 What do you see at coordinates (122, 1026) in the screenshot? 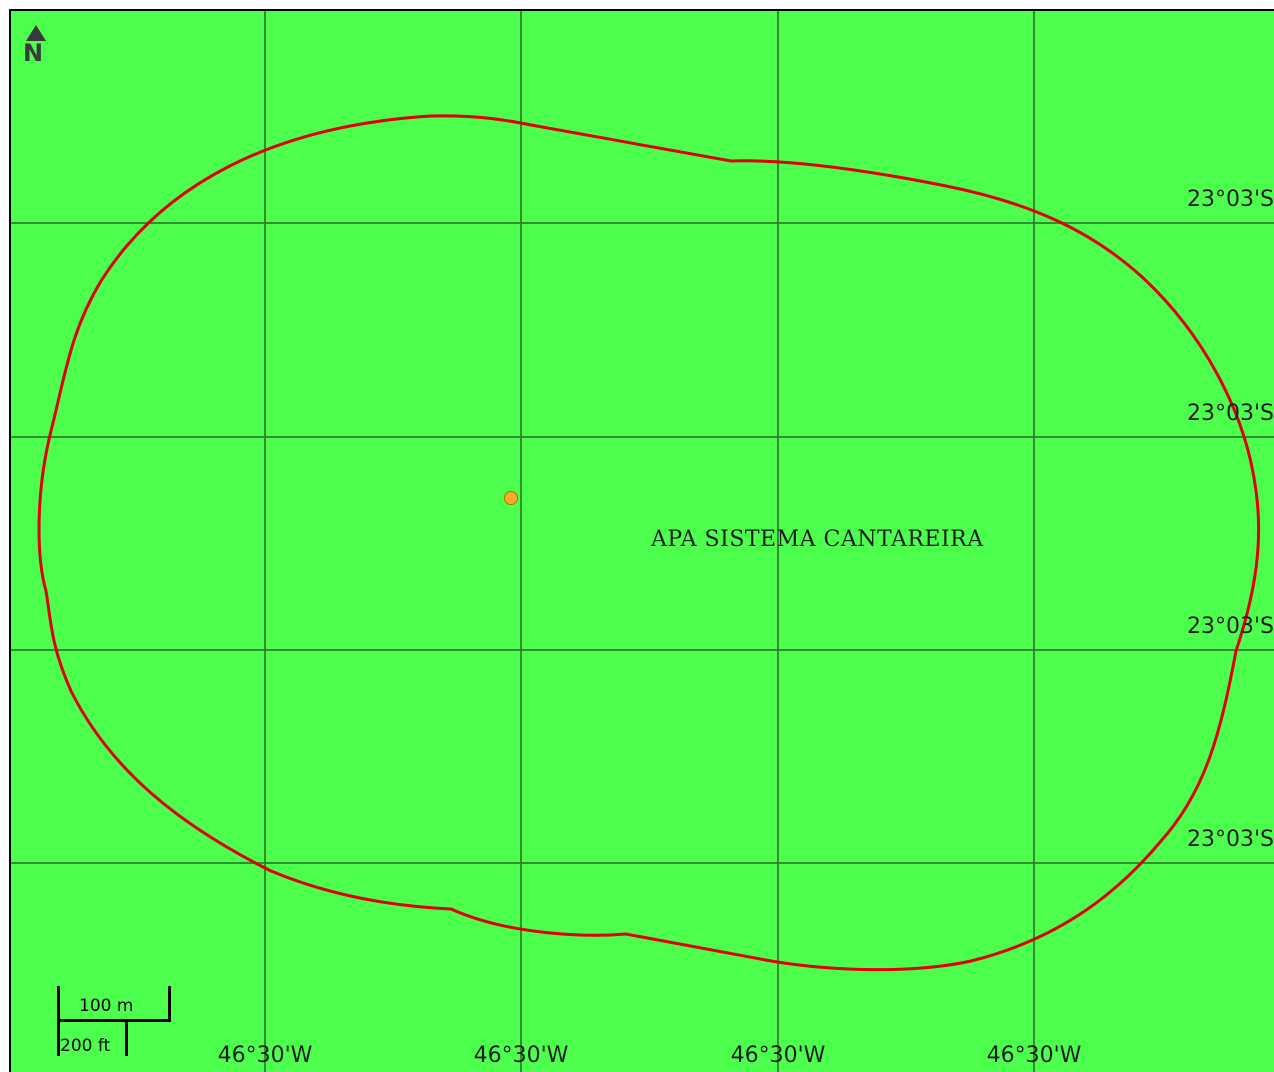
I see `scale-bar: 100 m 200 ft` at bounding box center [122, 1026].